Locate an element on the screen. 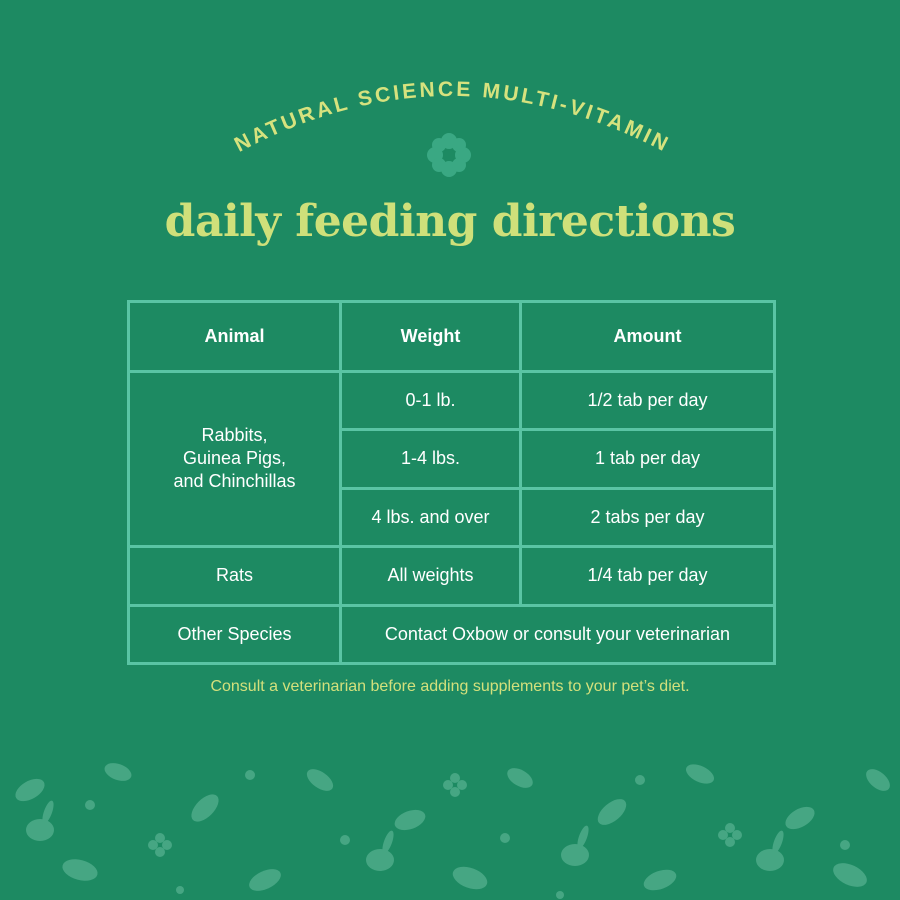  cell-animal-rabbits: Rabbits, Guinea Pigs, and Chinchillas is located at coordinates (234, 459).